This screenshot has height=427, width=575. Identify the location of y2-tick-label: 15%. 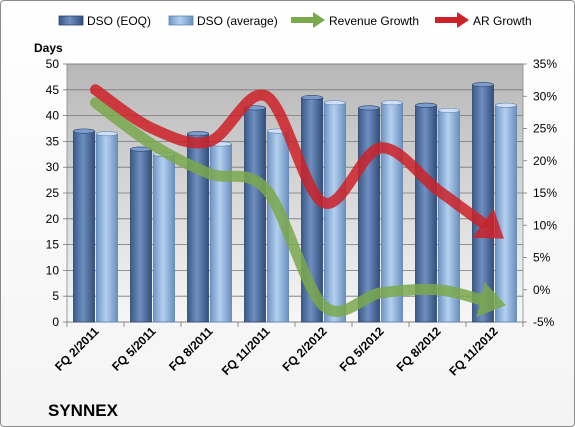
(545, 193).